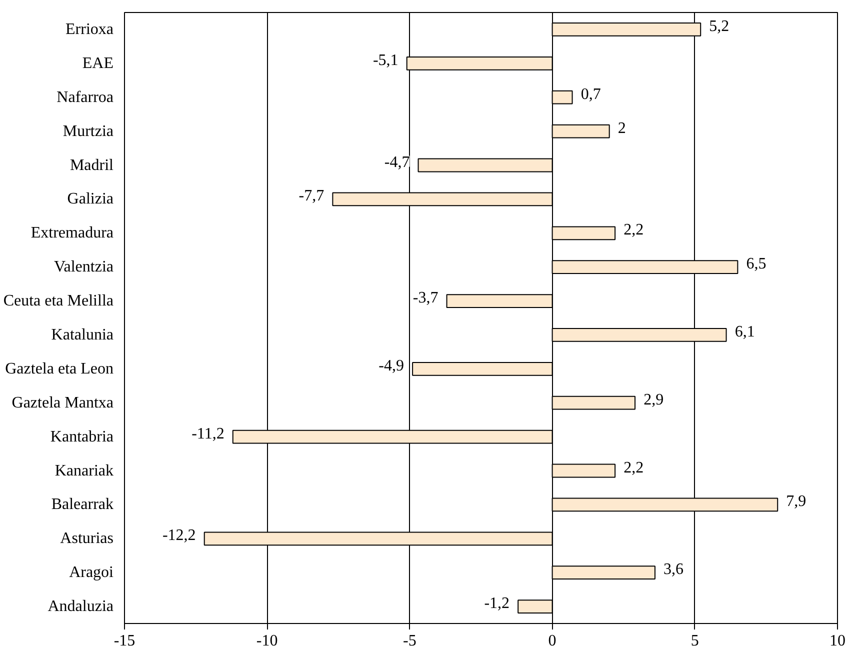 The height and width of the screenshot is (648, 849). I want to click on data-label: -3,7, so click(425, 298).